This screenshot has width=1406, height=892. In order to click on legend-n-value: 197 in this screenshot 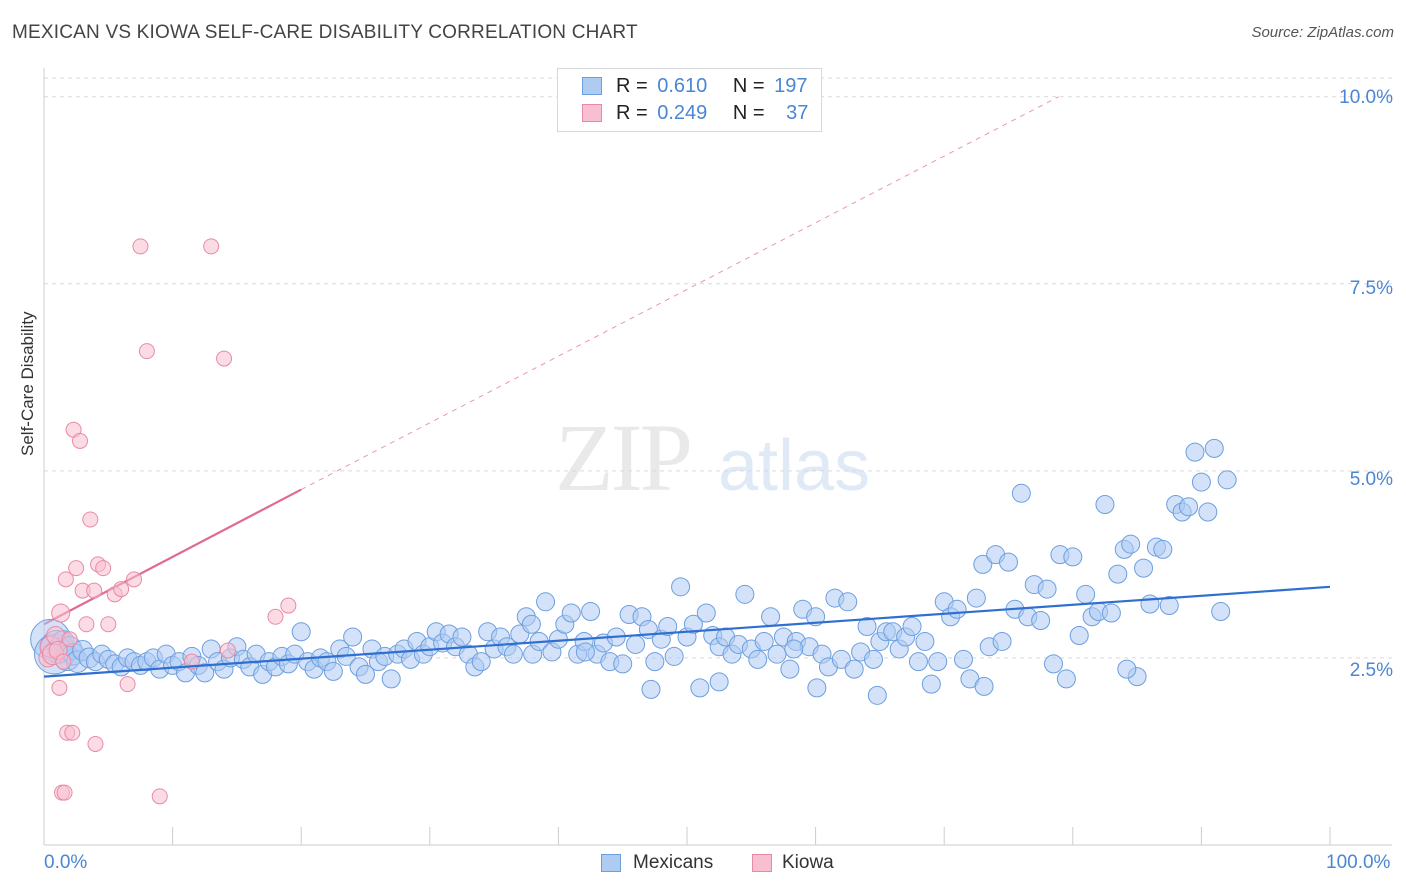, I will do `click(791, 86)`.